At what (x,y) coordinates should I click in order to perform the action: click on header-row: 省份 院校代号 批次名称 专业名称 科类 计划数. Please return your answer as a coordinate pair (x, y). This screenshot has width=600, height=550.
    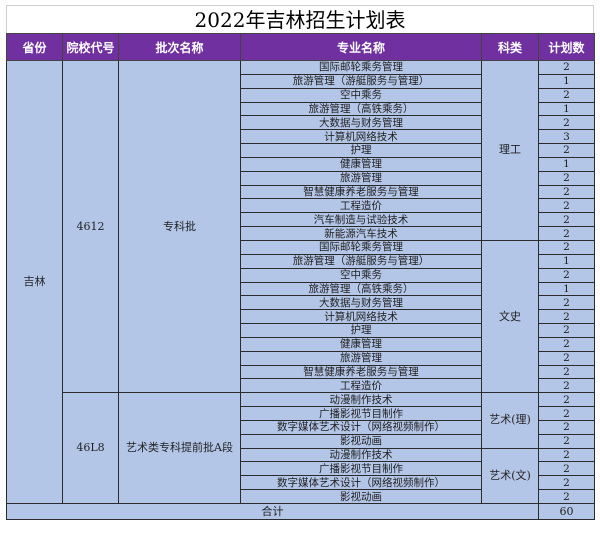
    Looking at the image, I should click on (300, 47).